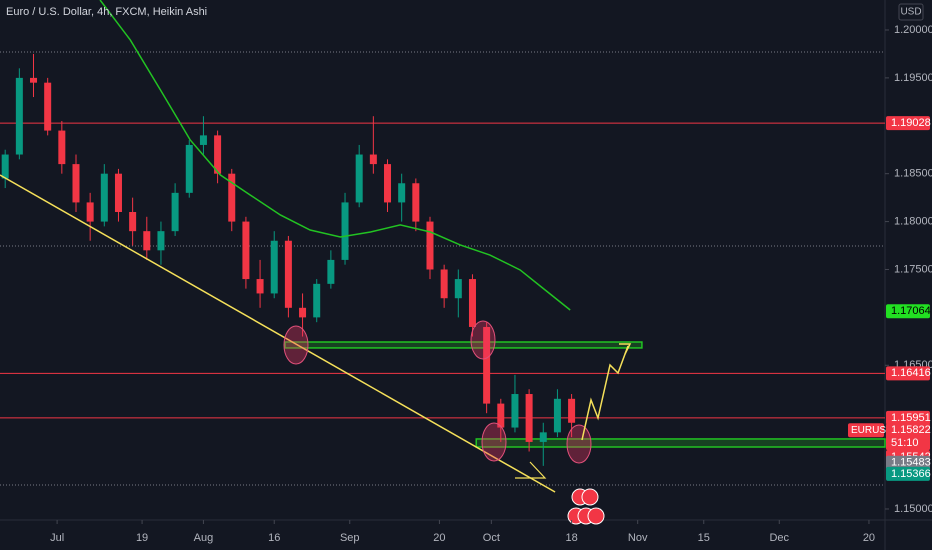  Describe the element at coordinates (531, 470) in the screenshot. I see `triangle-drawing` at that location.